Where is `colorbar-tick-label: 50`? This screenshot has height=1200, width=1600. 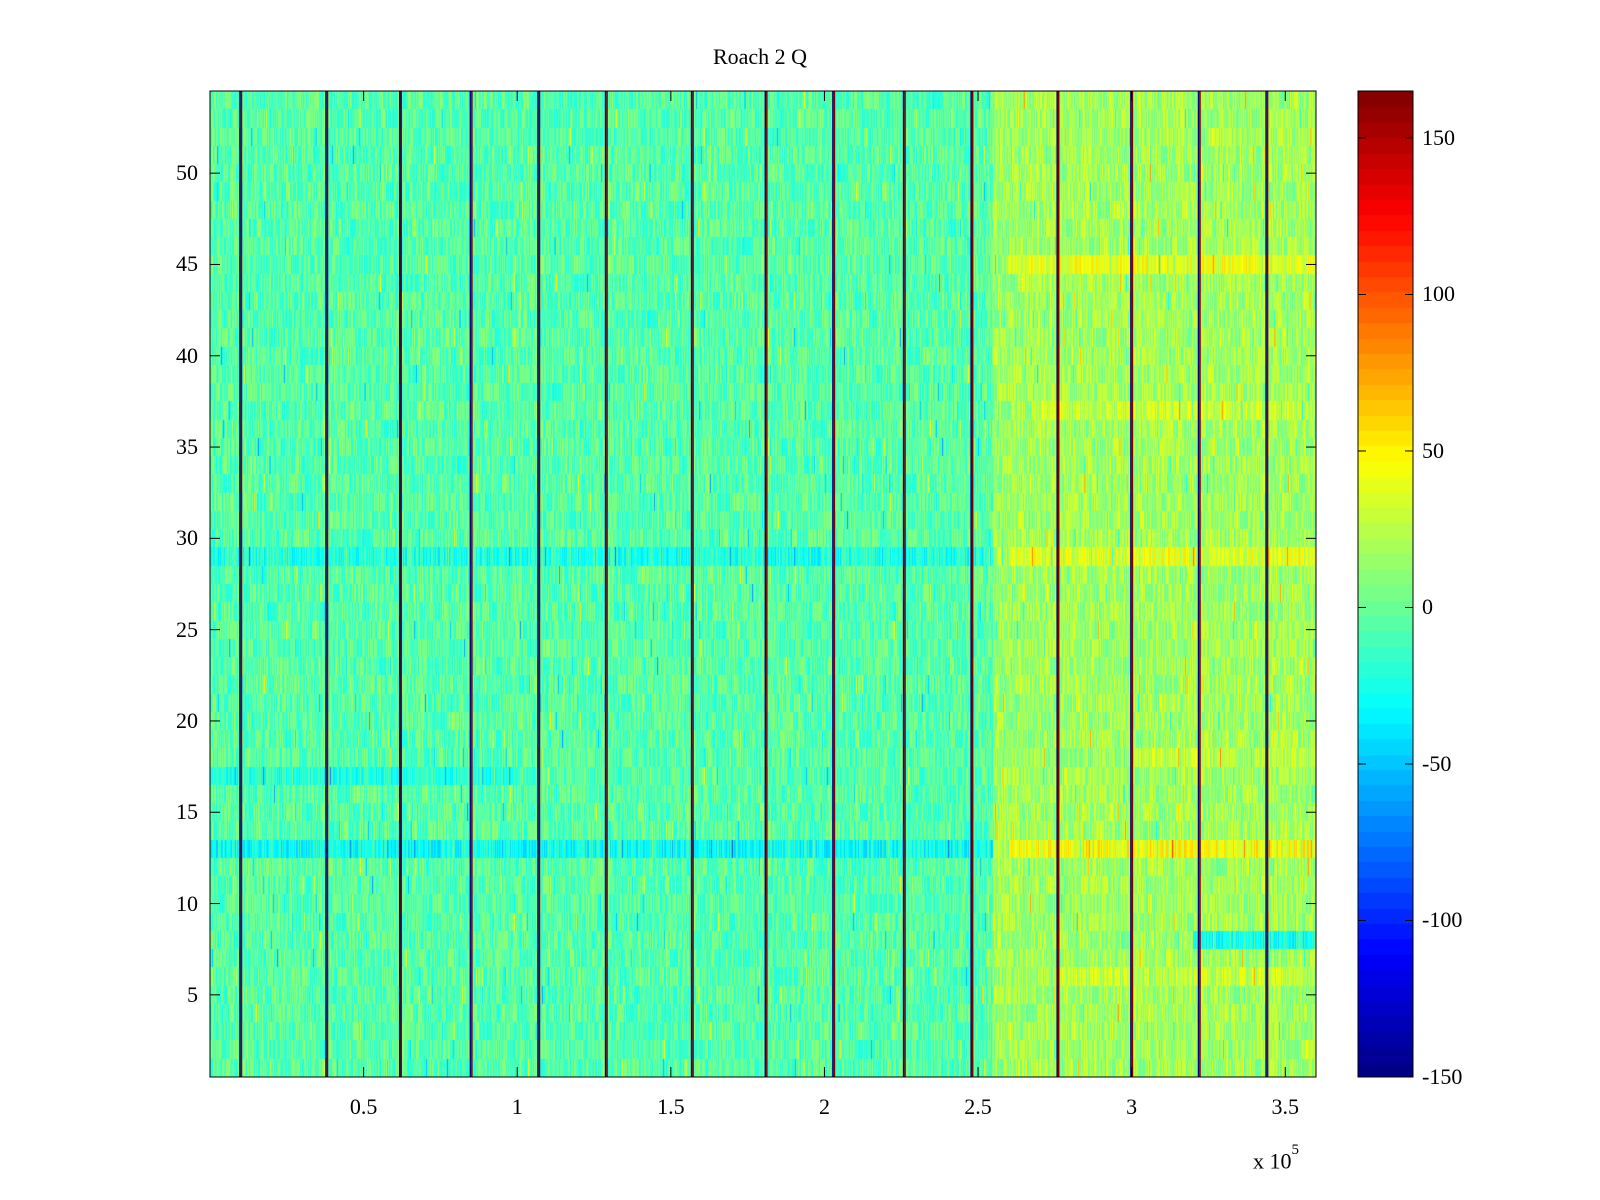
colorbar-tick-label: 50 is located at coordinates (1433, 450).